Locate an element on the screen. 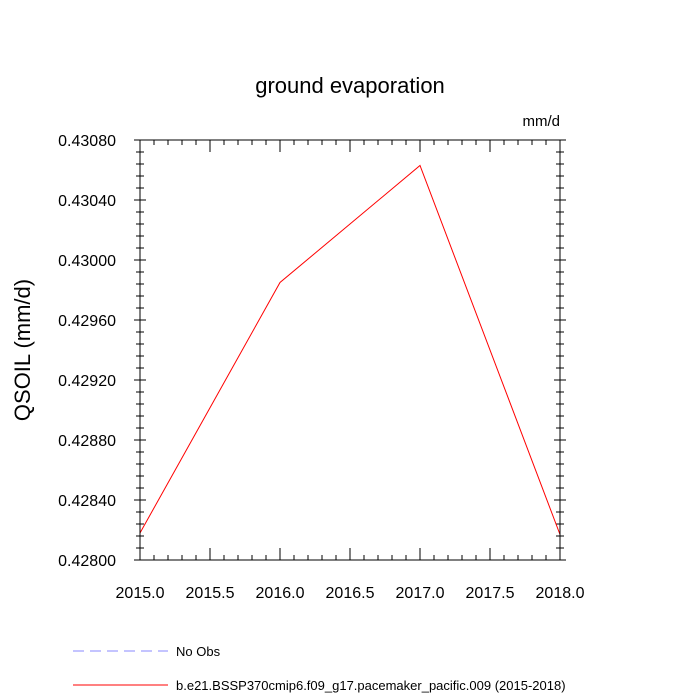 This screenshot has height=700, width=700. y-tick-label: 0.42880 is located at coordinates (87, 441).